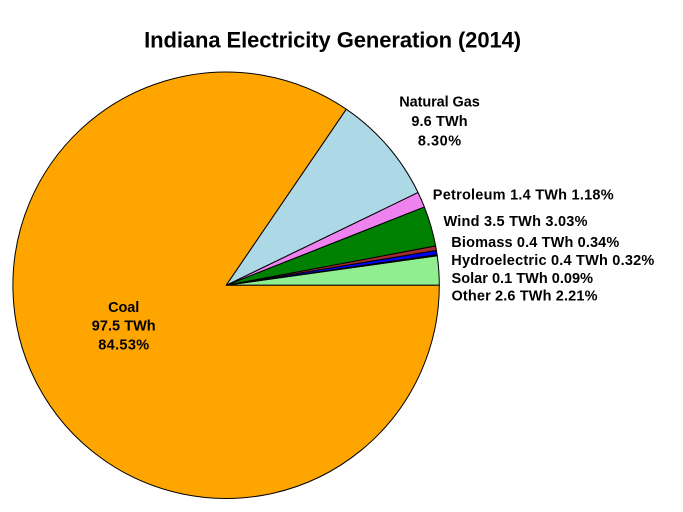 The width and height of the screenshot is (683, 512). What do you see at coordinates (552, 261) in the screenshot?
I see `svg-text: Hydroelectric 0.4 TWh 0.32%` at bounding box center [552, 261].